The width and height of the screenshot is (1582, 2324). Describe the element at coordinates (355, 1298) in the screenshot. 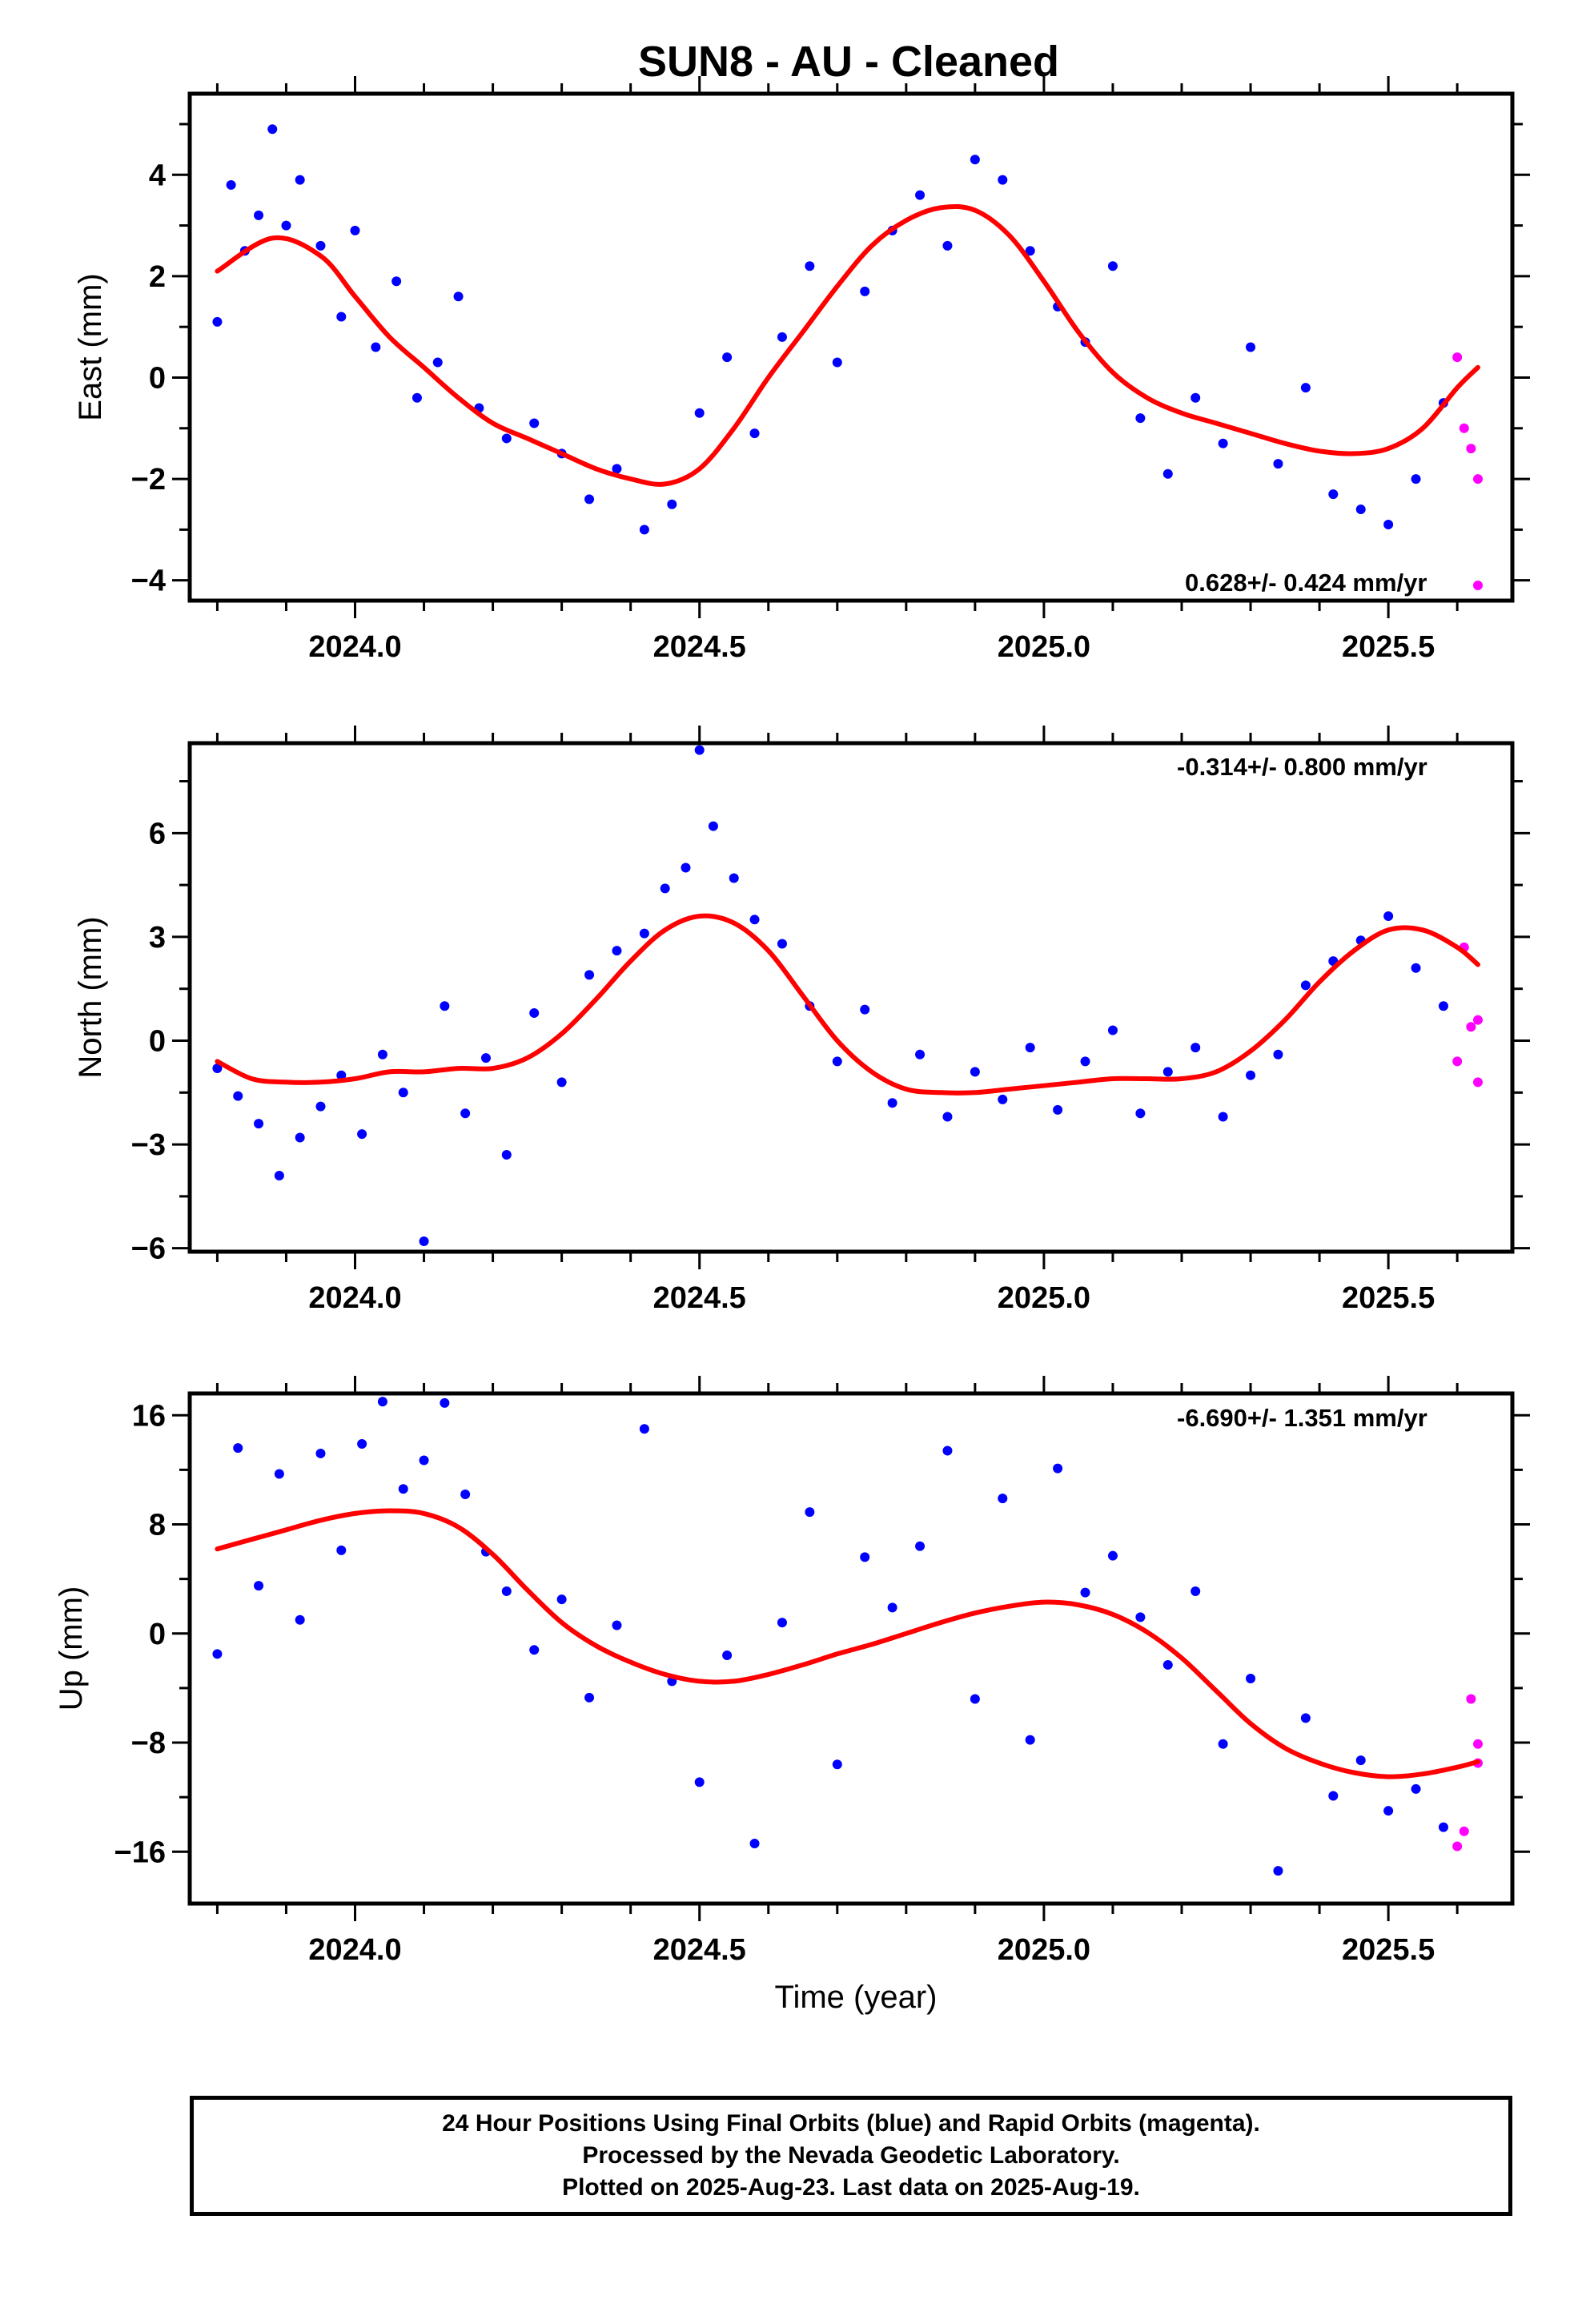

I see `north-xtick-label: 2024.0` at that location.